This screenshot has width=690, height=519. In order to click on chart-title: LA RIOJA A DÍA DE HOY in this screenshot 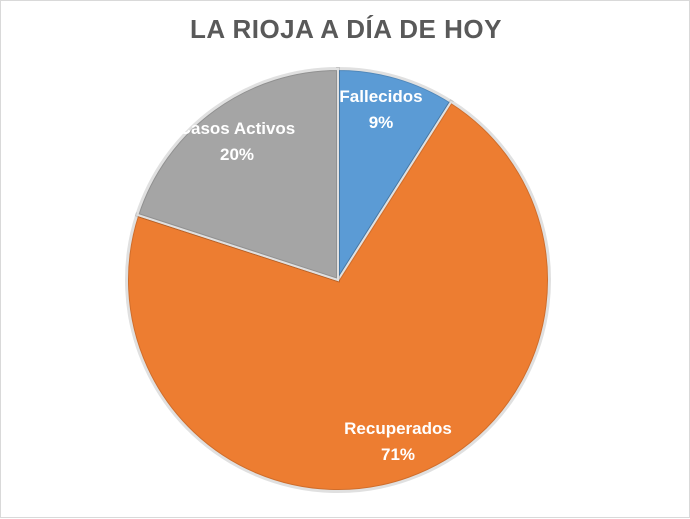, I will do `click(346, 29)`.